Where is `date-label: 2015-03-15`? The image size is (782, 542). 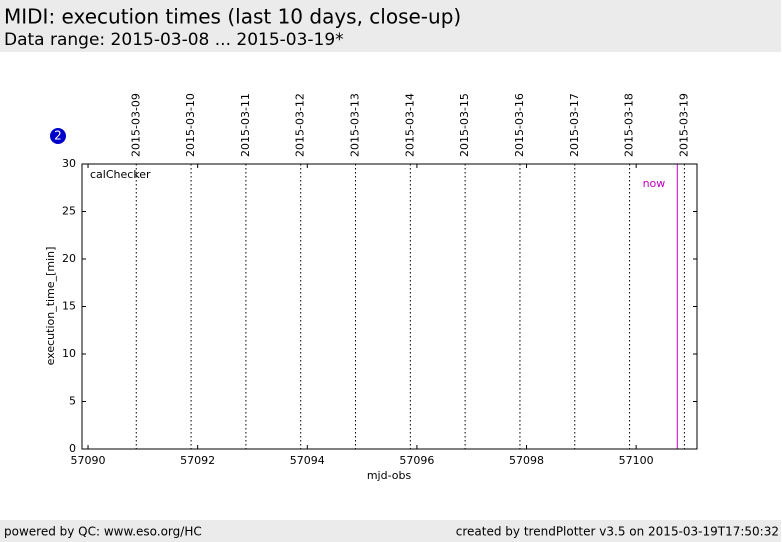 date-label: 2015-03-15 is located at coordinates (464, 125).